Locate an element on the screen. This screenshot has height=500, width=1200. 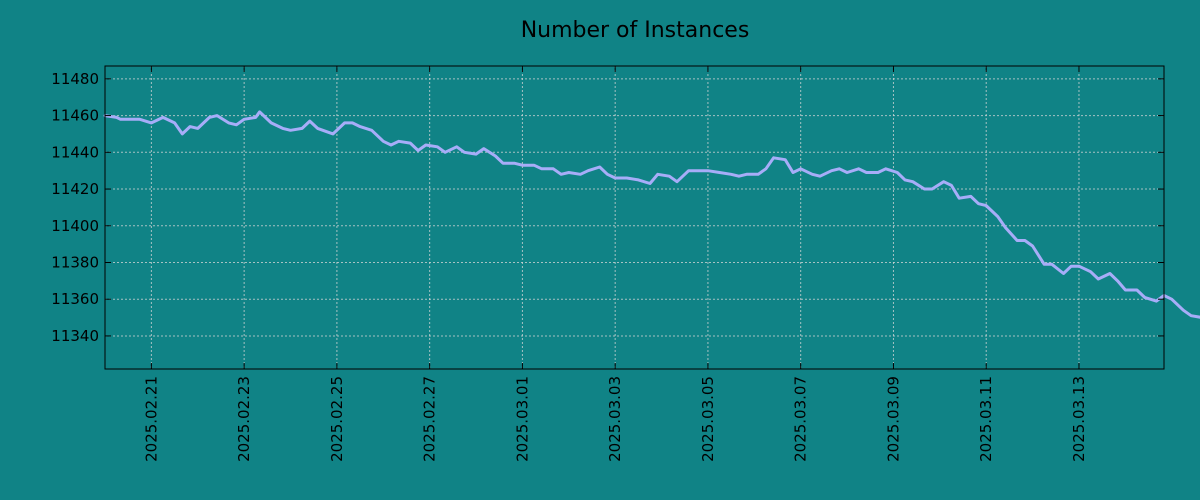
x-tick-label: 2025.02.27 is located at coordinates (430, 419).